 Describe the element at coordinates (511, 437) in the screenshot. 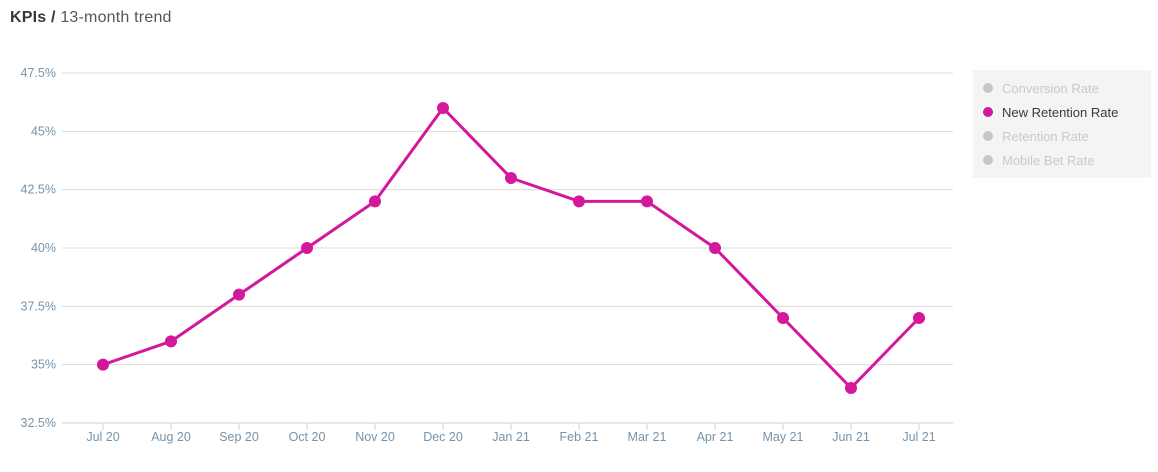

I see `x-axis-tick-label: Jan 21` at that location.